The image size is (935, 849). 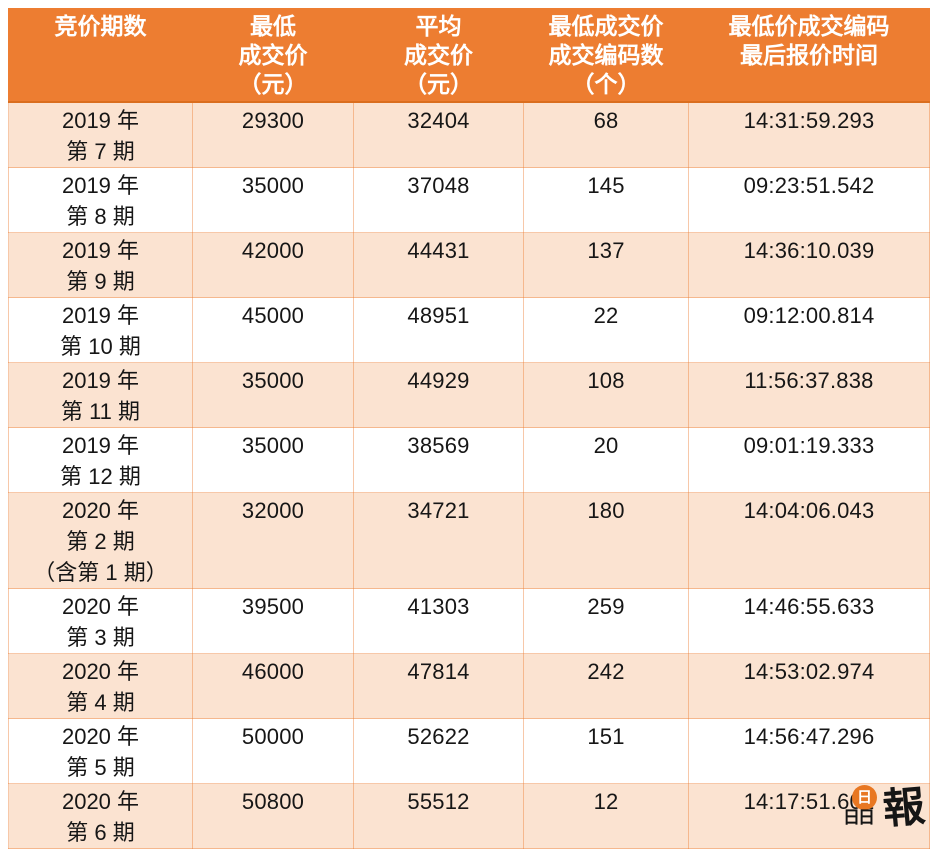 I want to click on cell-min-price: 50800, so click(x=273, y=816).